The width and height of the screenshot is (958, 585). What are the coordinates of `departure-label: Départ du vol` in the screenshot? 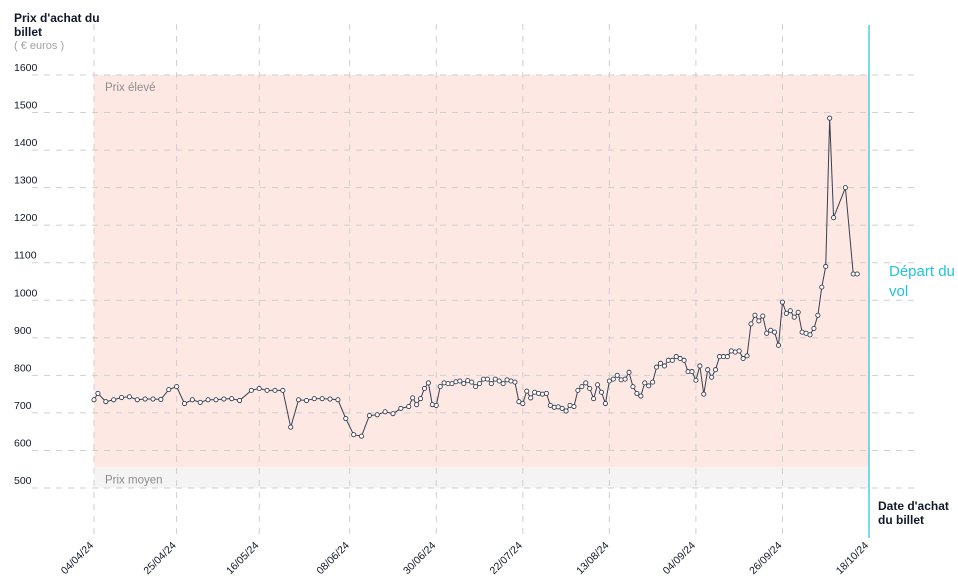 It's located at (922, 281).